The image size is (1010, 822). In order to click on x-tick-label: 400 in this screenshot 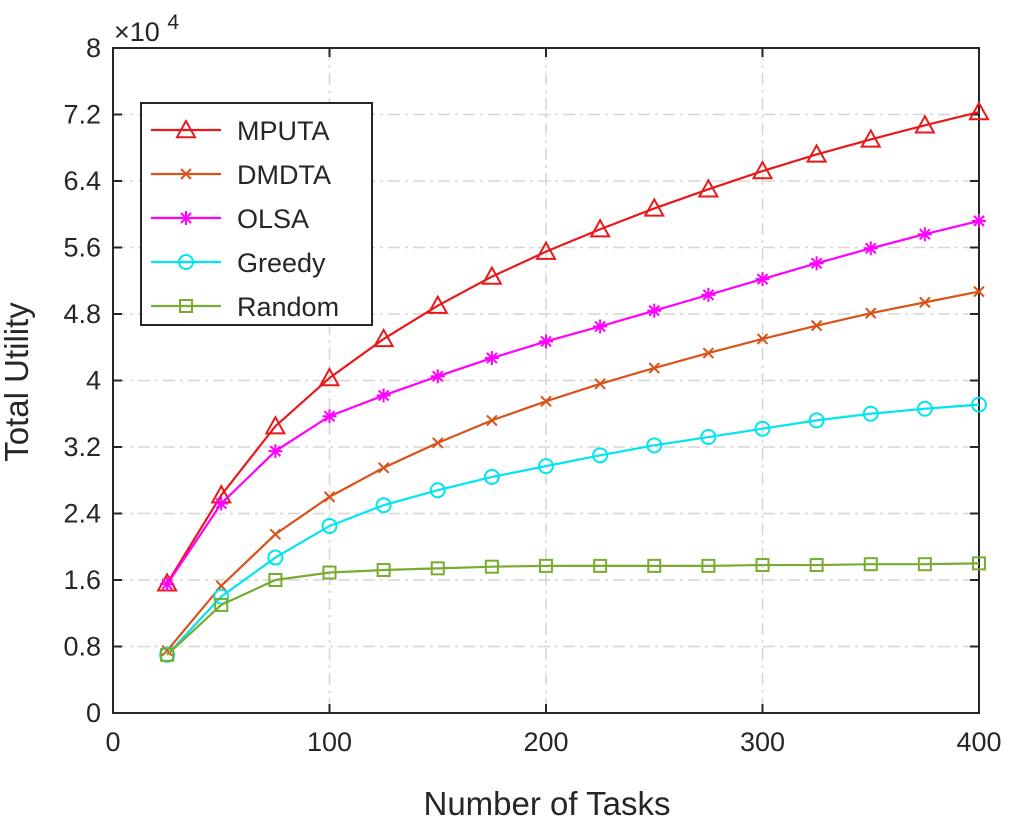, I will do `click(978, 742)`.